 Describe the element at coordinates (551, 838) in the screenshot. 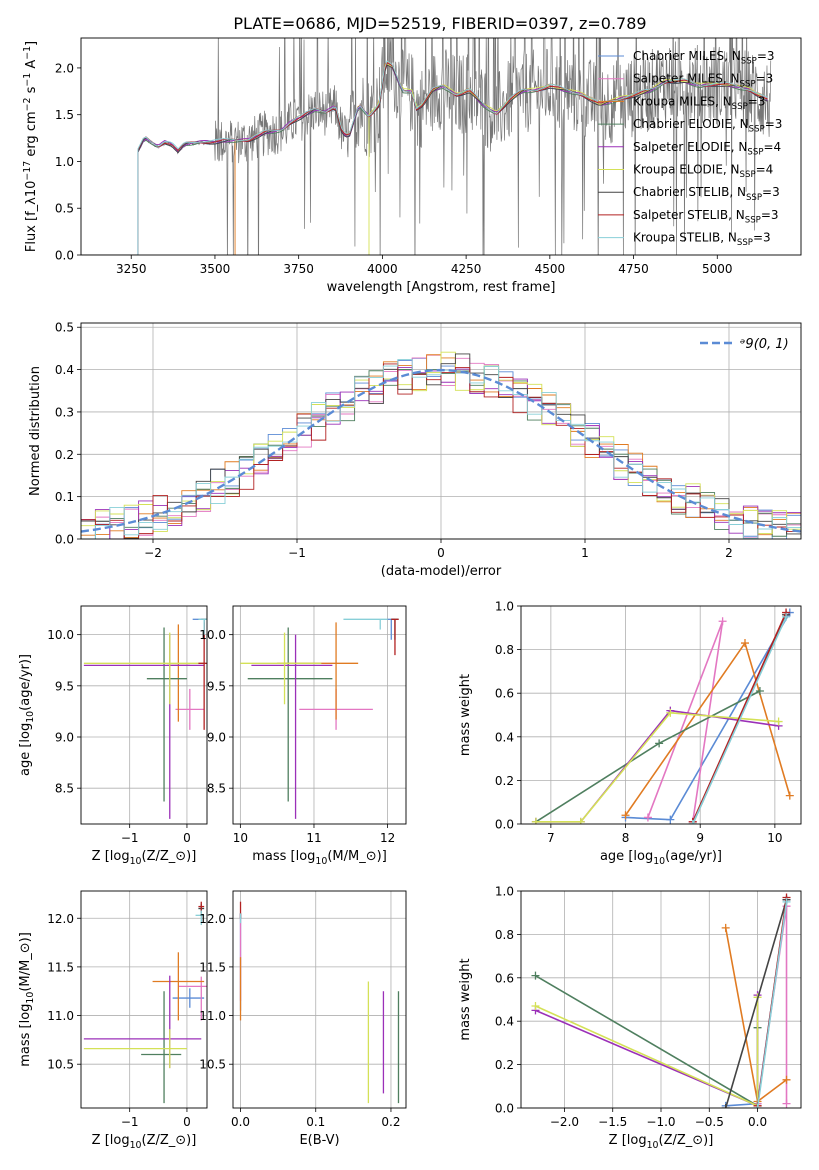

I see `x-tick-label: 7` at that location.